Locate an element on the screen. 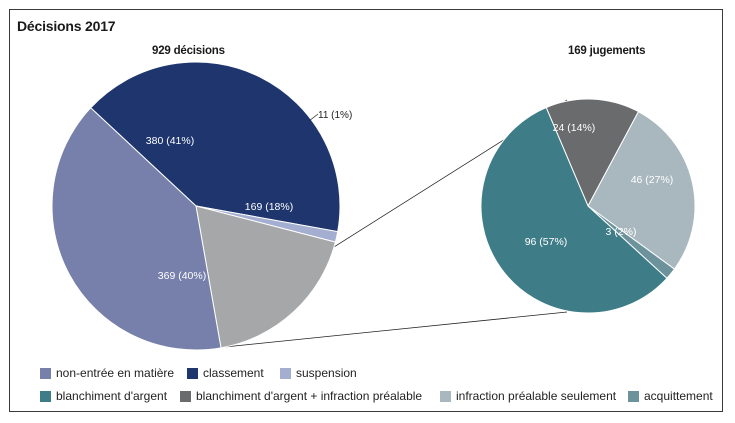  slice-label: 46 (27%) is located at coordinates (652, 180).